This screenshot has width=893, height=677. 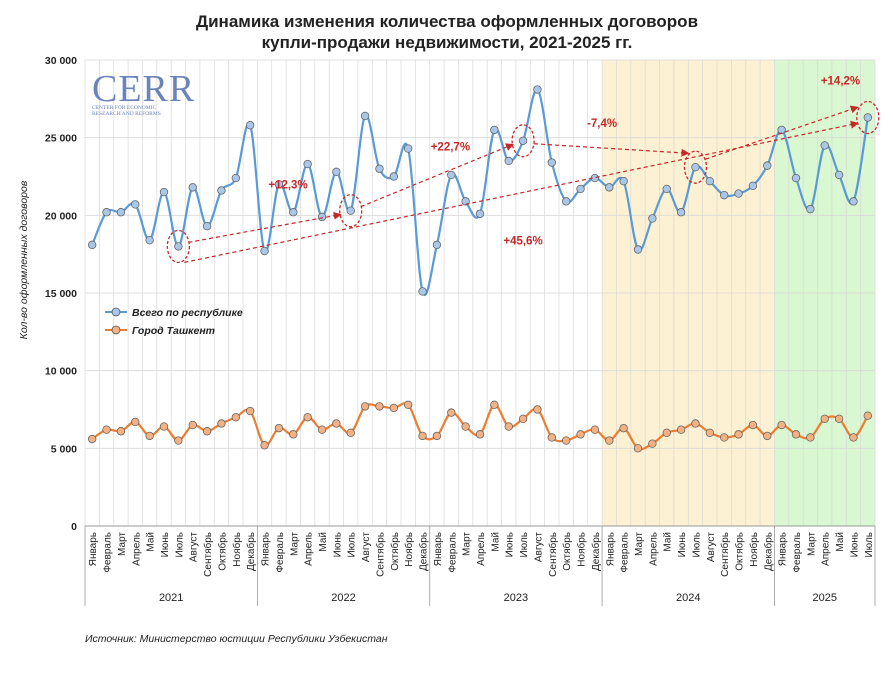 What do you see at coordinates (74, 527) in the screenshot?
I see `y-tick-label: 0` at bounding box center [74, 527].